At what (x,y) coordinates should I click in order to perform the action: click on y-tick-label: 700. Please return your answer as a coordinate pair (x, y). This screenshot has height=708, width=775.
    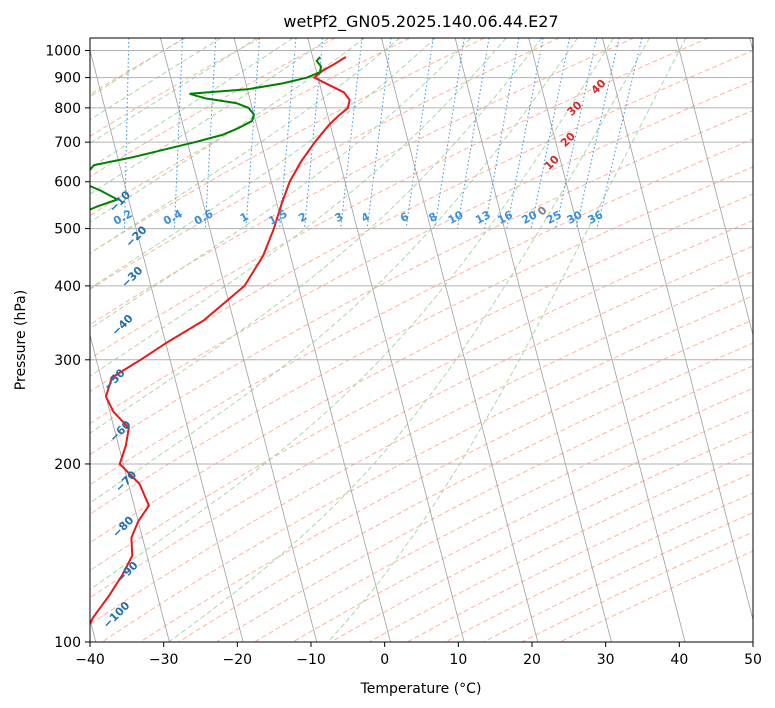
    Looking at the image, I should click on (67, 143).